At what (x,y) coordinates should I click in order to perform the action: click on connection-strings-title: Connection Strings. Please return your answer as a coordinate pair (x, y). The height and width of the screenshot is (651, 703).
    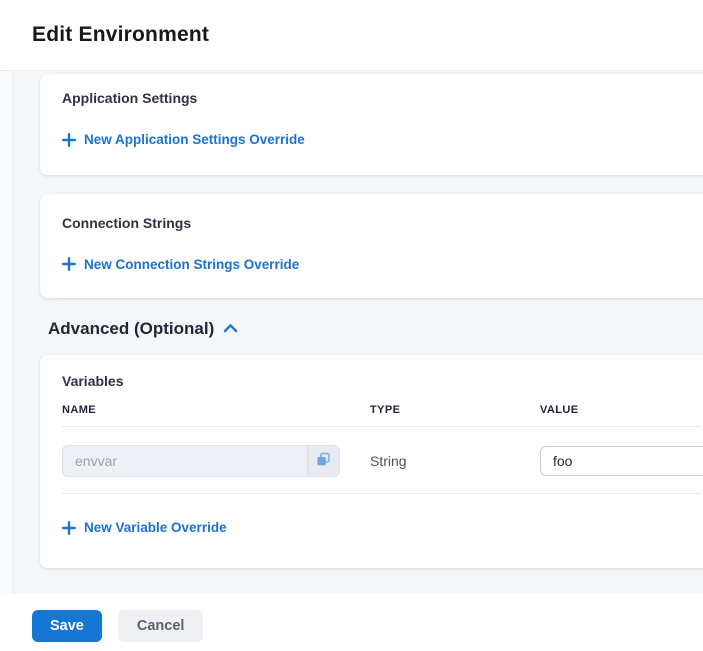
    Looking at the image, I should click on (127, 222).